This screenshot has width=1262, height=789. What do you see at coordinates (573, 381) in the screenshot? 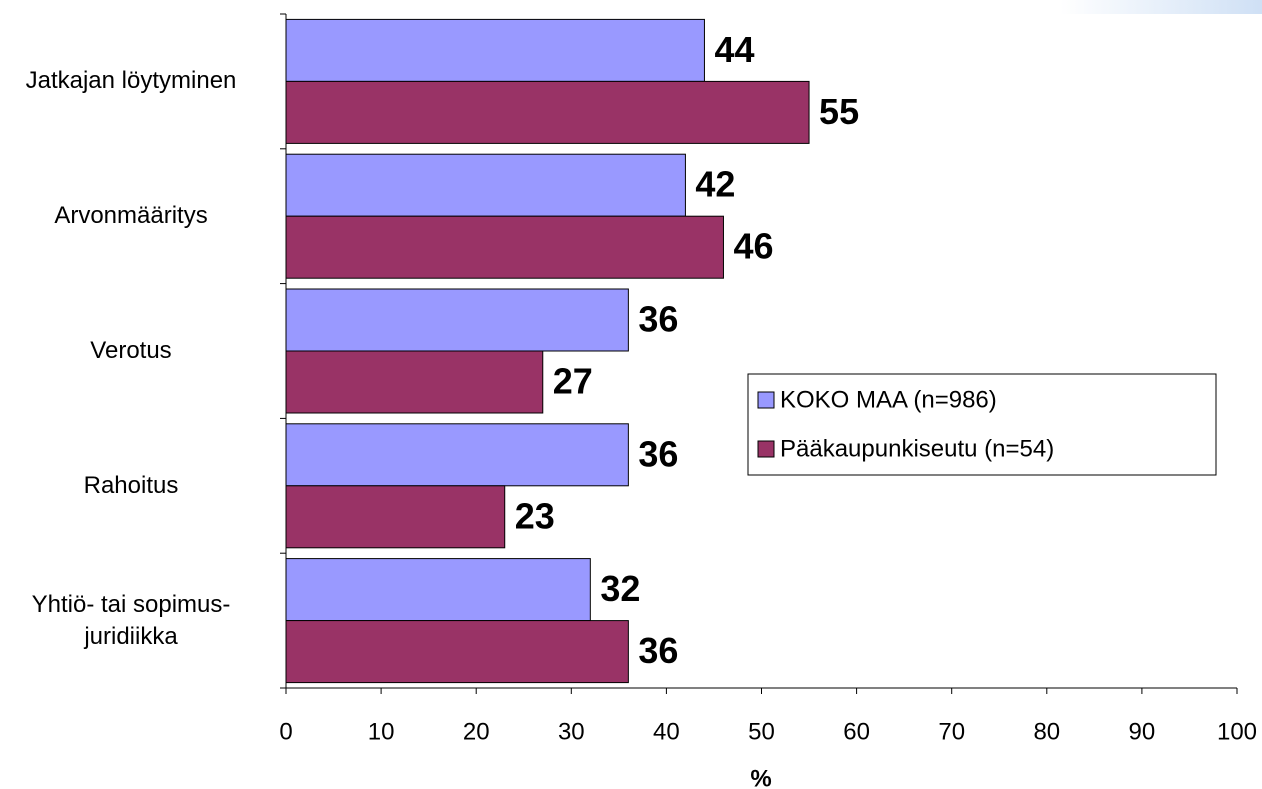
I see `value-label: 27` at bounding box center [573, 381].